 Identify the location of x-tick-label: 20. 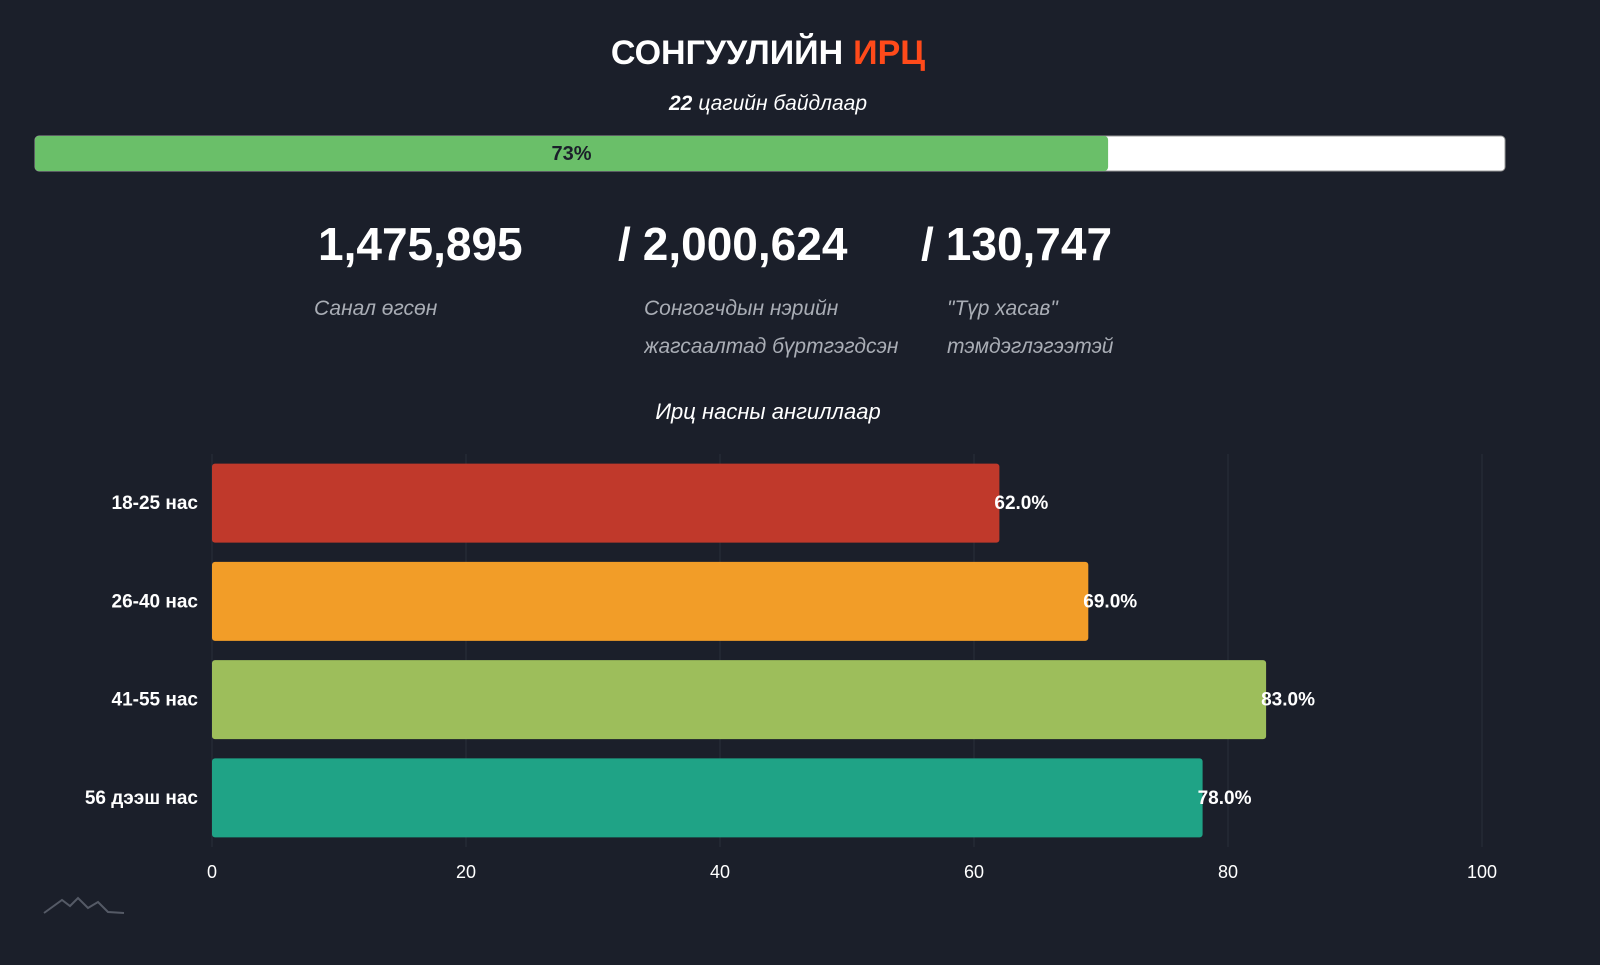
(466, 872).